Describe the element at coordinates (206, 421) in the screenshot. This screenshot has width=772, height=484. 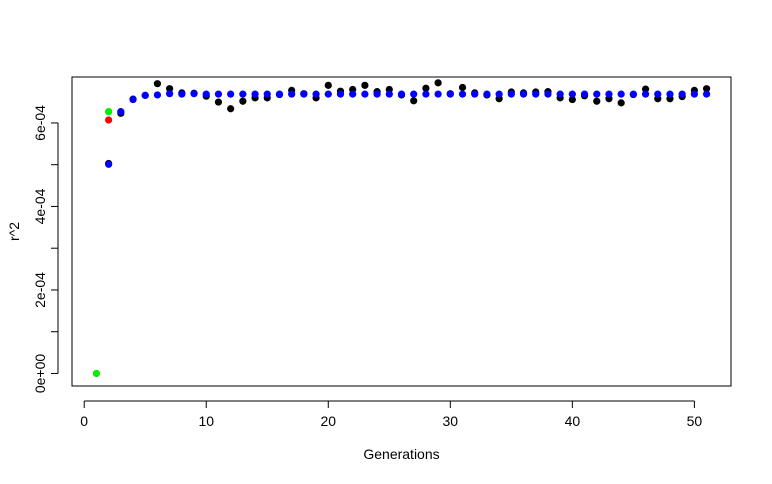
I see `x-tick-label: 10` at that location.